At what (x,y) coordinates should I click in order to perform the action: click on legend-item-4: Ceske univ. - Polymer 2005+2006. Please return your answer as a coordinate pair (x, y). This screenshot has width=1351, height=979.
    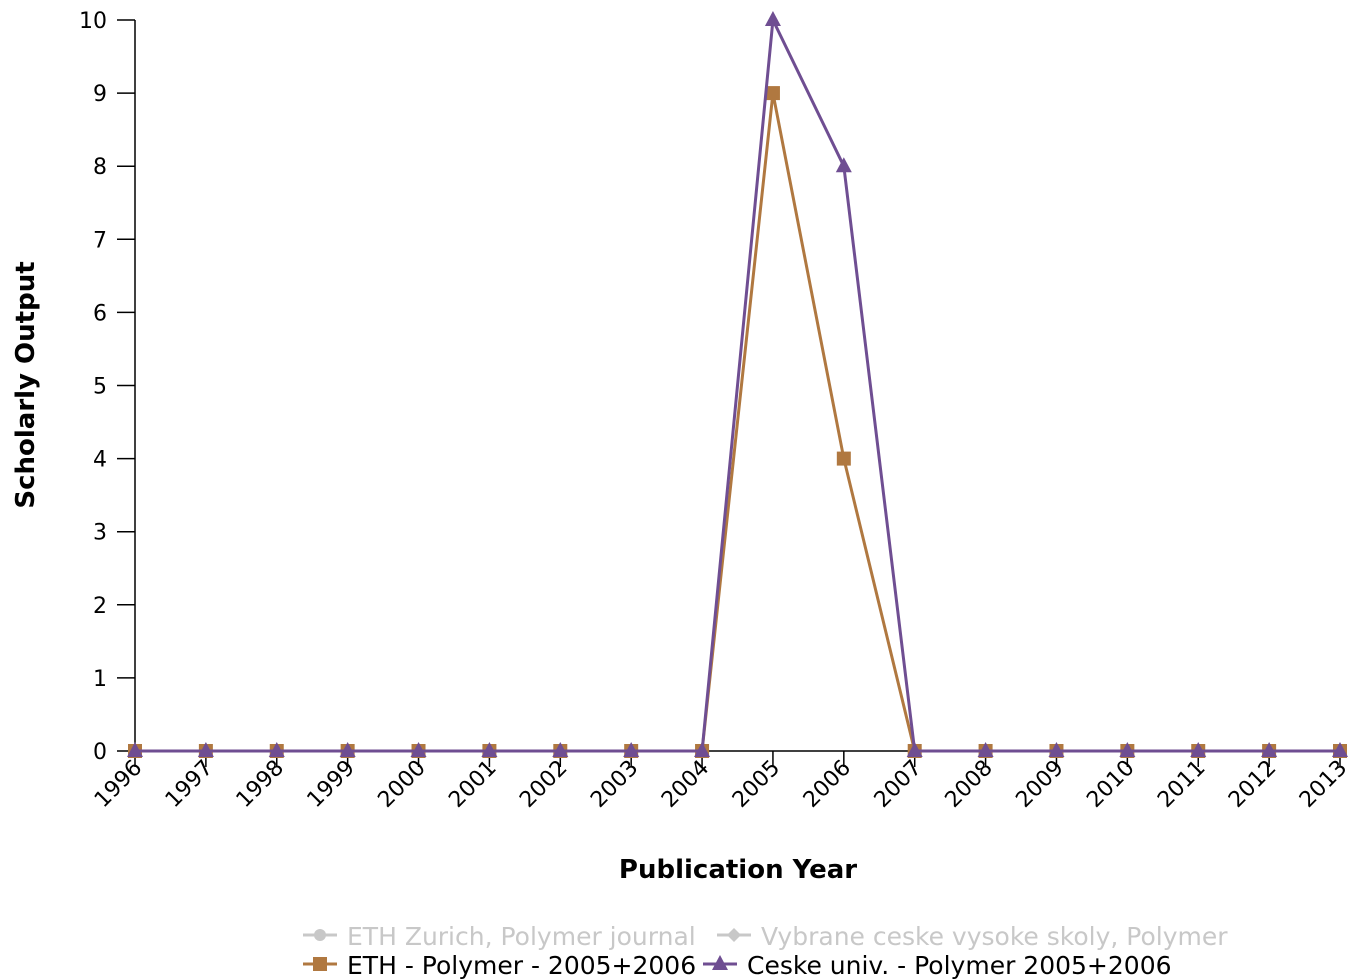
    Looking at the image, I should click on (937, 965).